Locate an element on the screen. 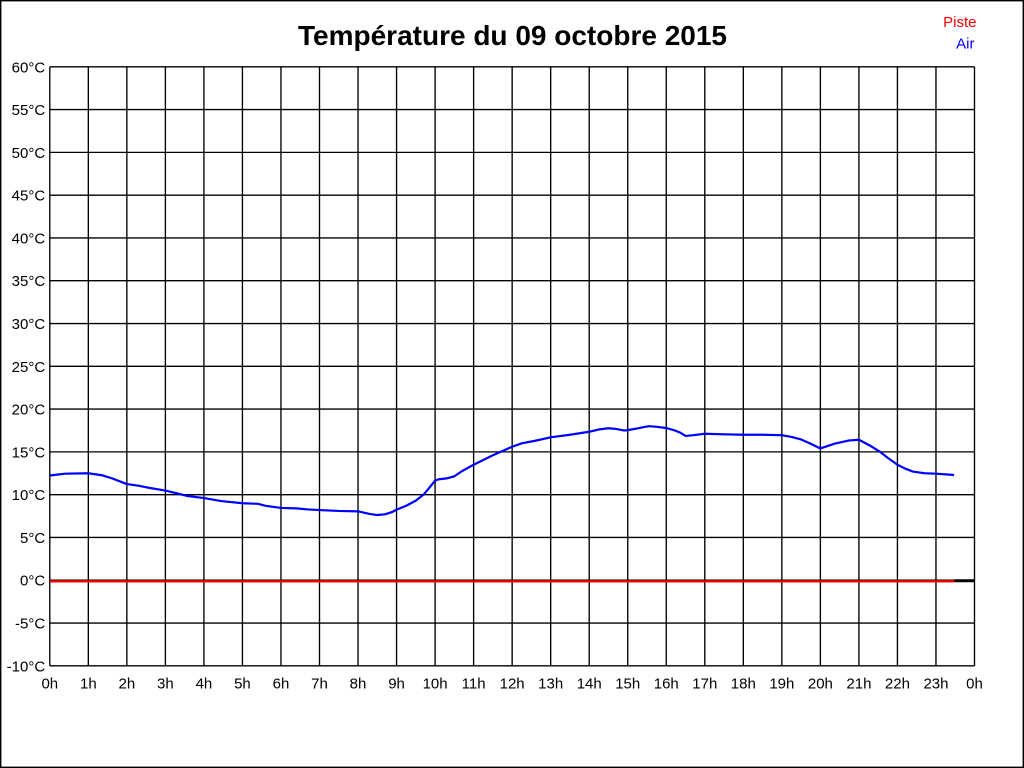 The image size is (1024, 768). svg-text: 5h is located at coordinates (242, 683).